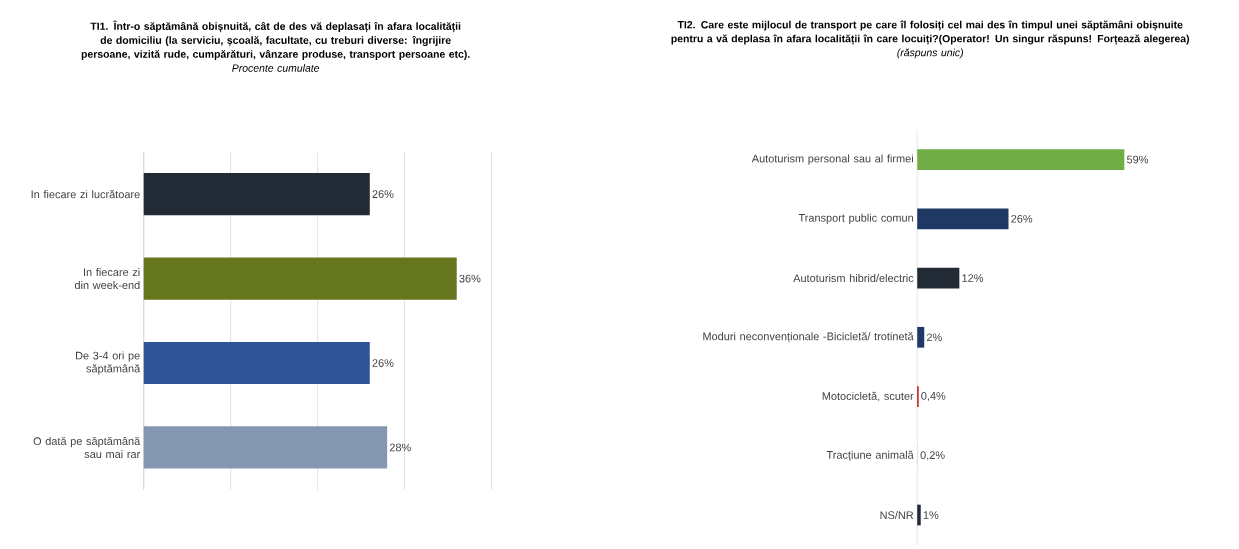 This screenshot has height=549, width=1239. Describe the element at coordinates (930, 53) in the screenshot. I see `chart-subtitle: (răspuns unic)` at that location.